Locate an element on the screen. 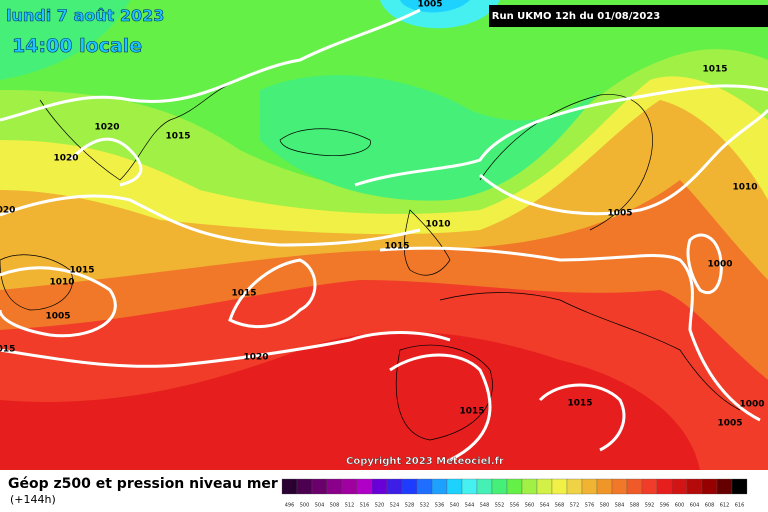 The image size is (768, 512). legend-label: 596 is located at coordinates (665, 506).